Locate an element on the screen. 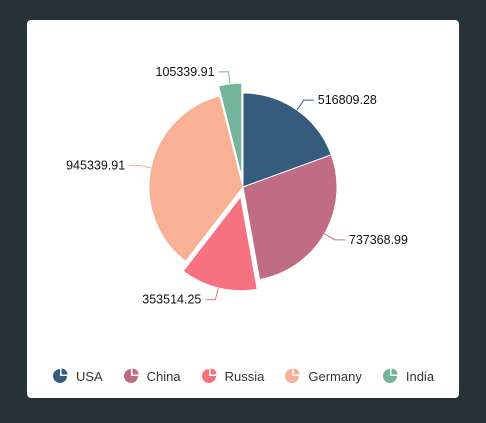  data-label-china: 737368.99 is located at coordinates (378, 240).